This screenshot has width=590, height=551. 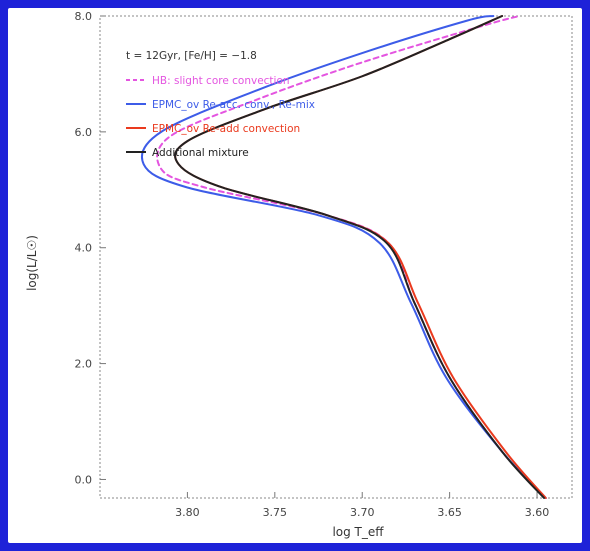 What do you see at coordinates (275, 512) in the screenshot?
I see `x-tick-label: 3.75` at bounding box center [275, 512].